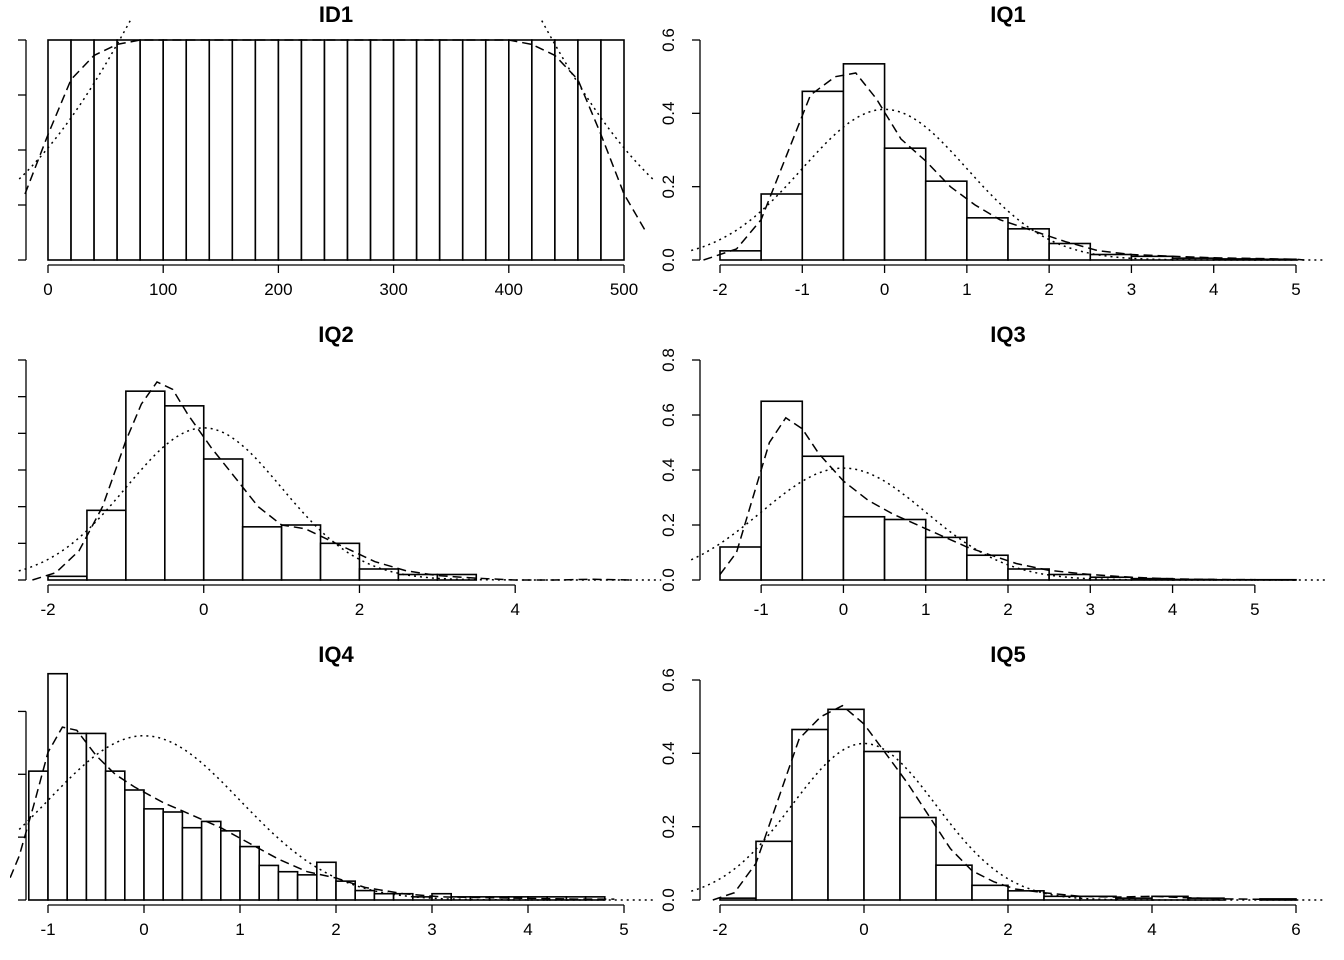 The image size is (1344, 960). I want to click on x-axis: 0 100 200 300 400 500, so click(340, 281).